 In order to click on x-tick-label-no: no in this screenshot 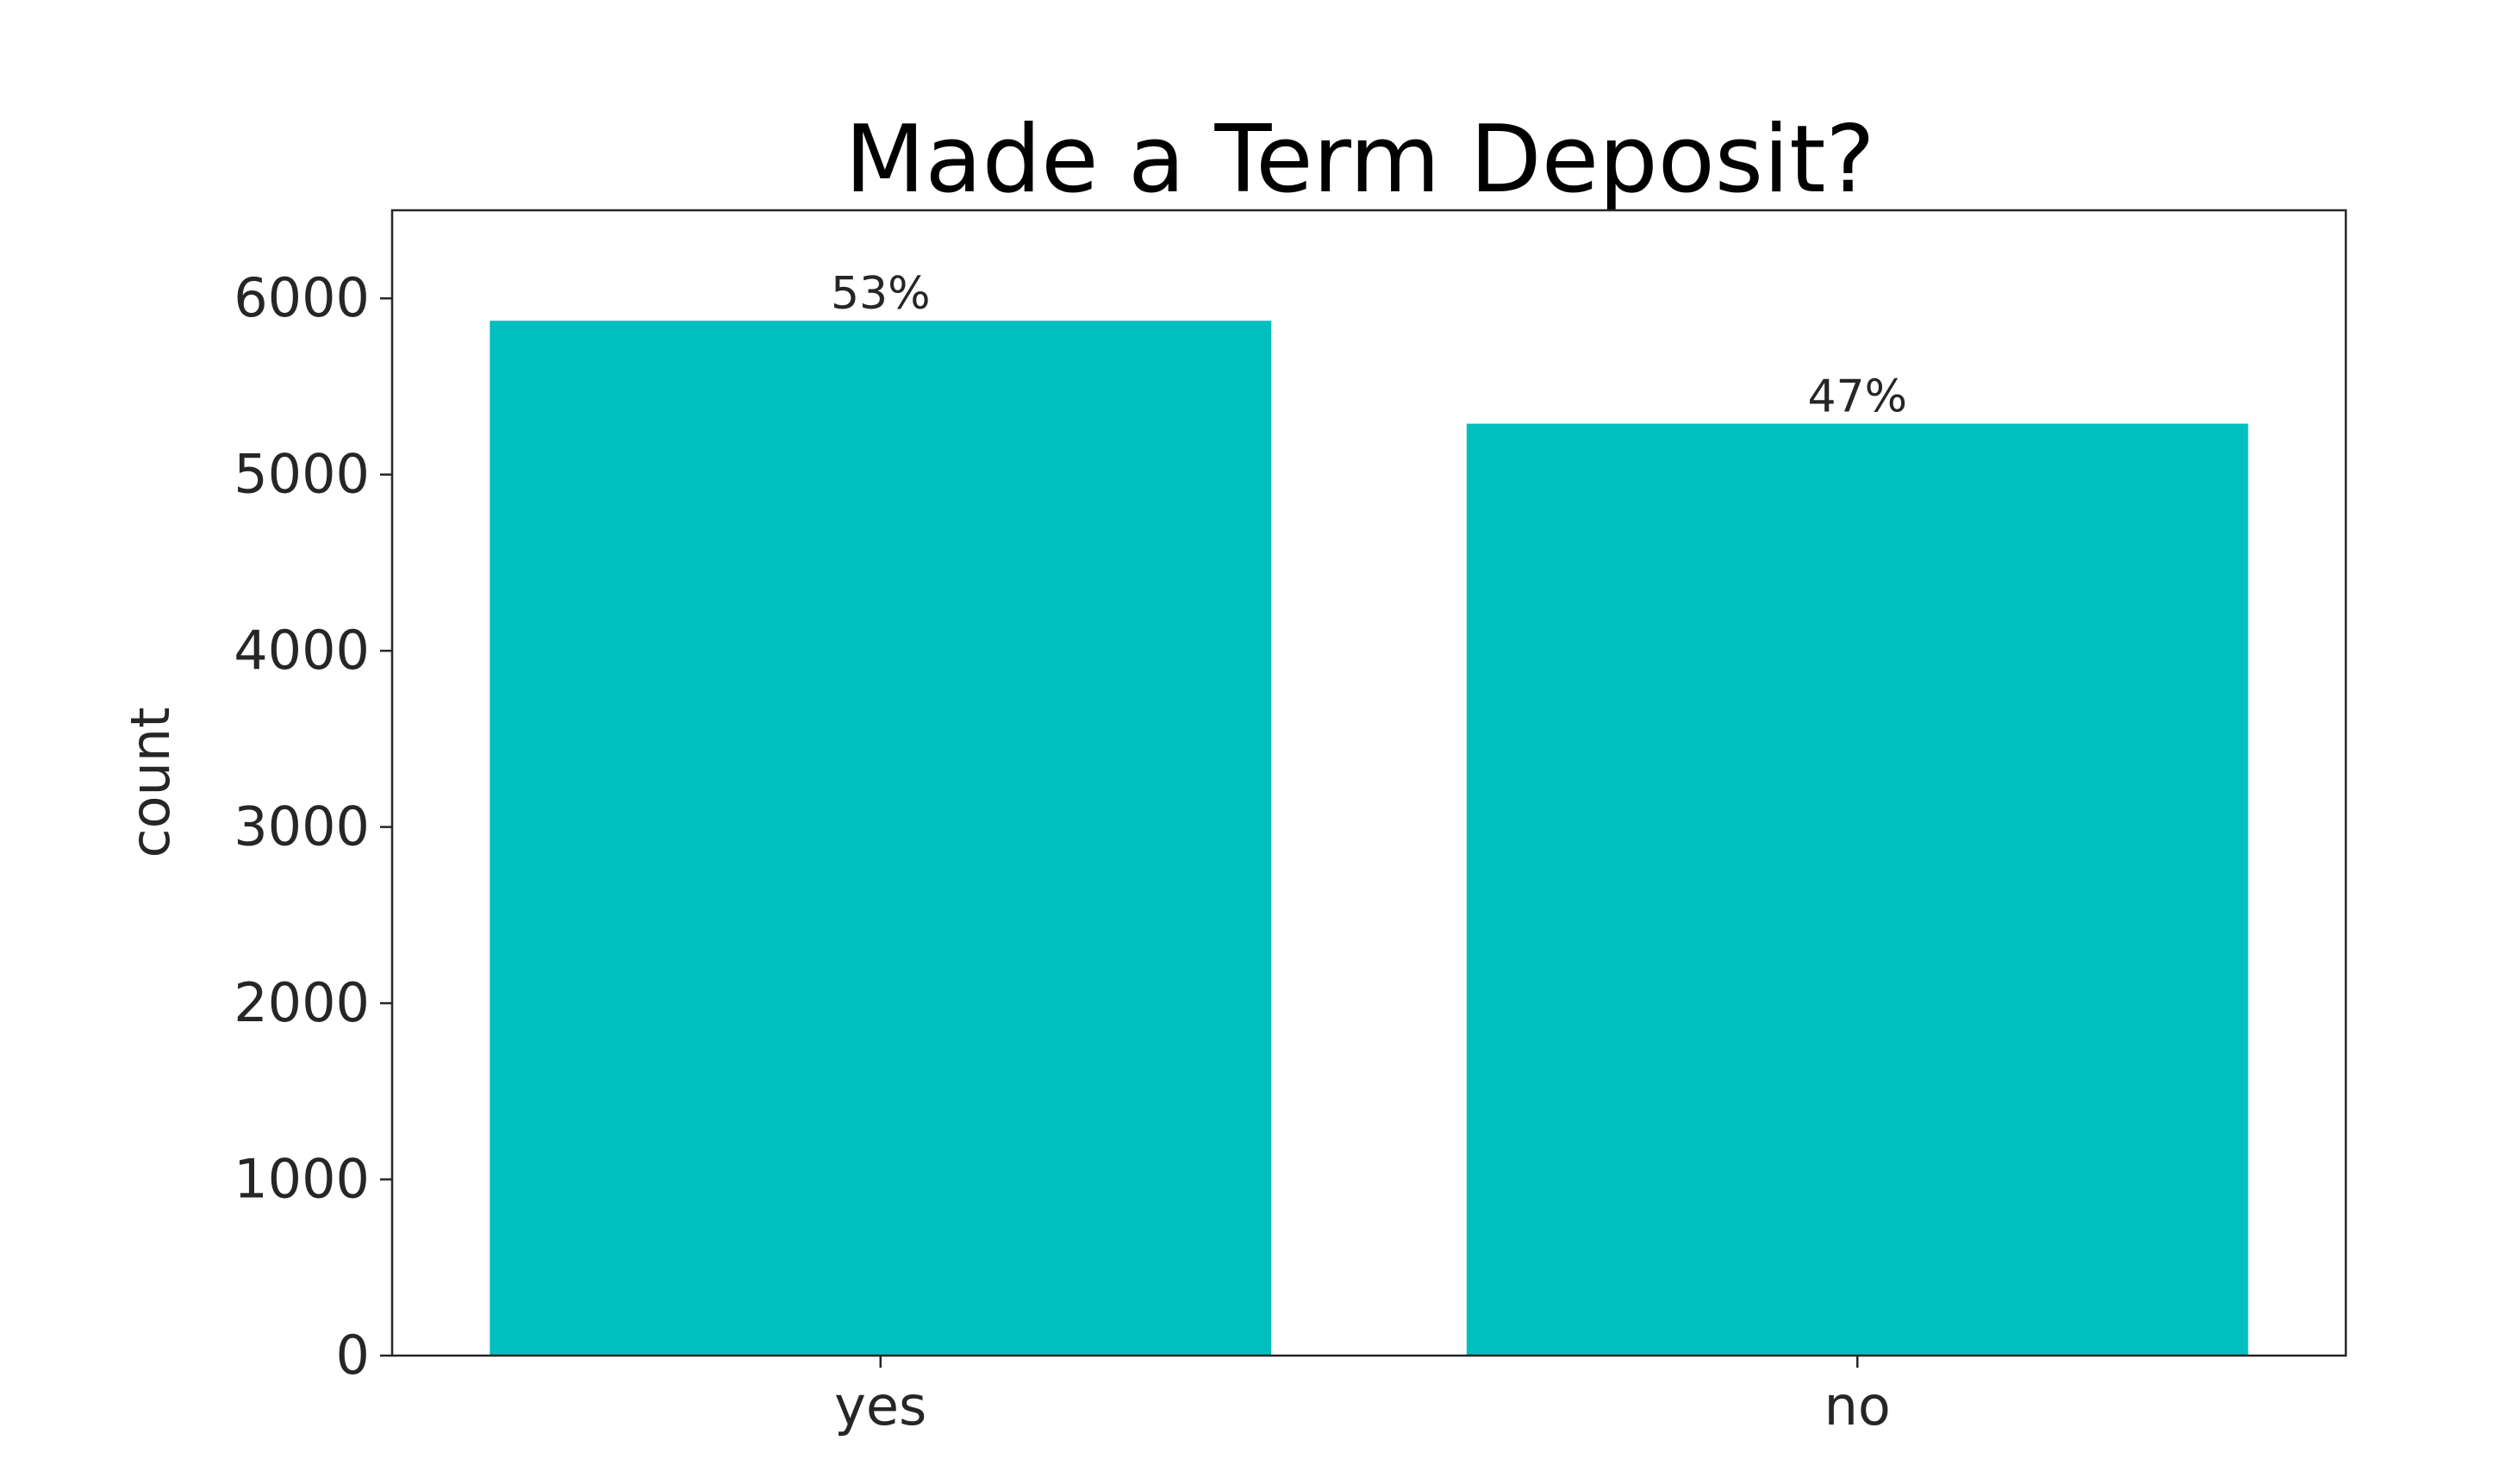, I will do `click(1857, 1406)`.